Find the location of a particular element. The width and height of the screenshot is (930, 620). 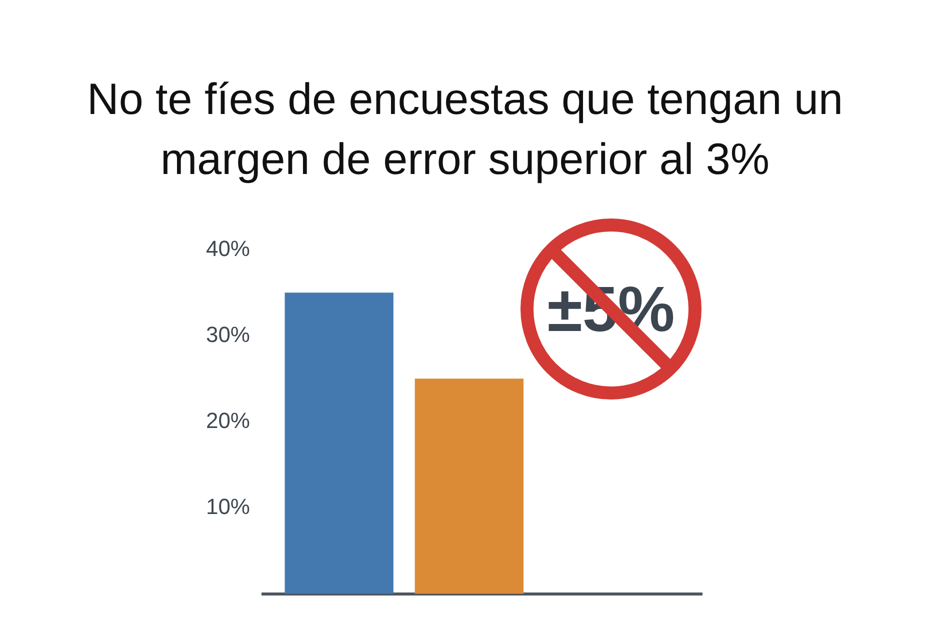

chart-title: No te fíes de encuestas que tengan un margen de error superior al 3% is located at coordinates (465, 130).